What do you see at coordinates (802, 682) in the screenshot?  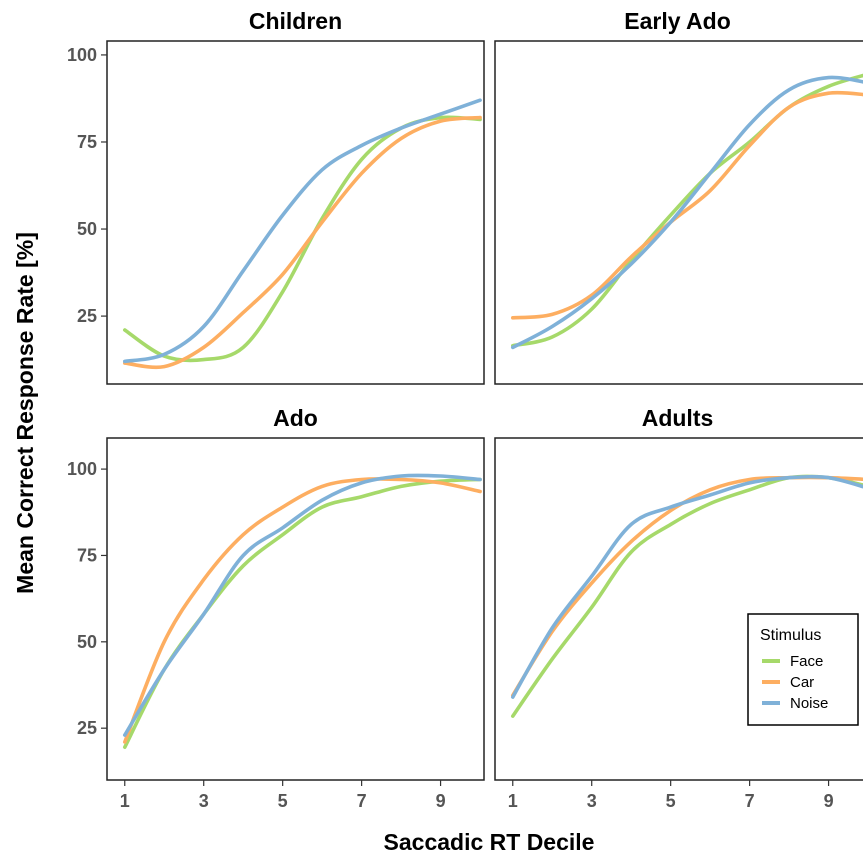 I see `legend-label-car: Car` at bounding box center [802, 682].